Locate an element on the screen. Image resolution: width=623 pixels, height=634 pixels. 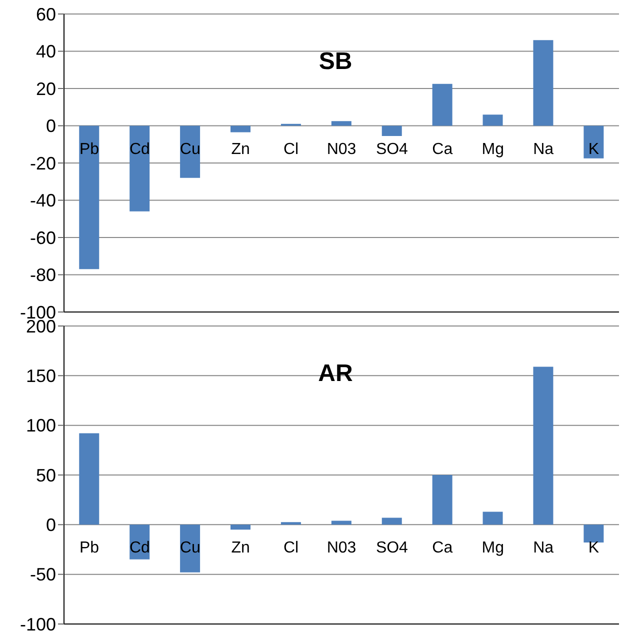
y-tick-label: 20 is located at coordinates (46, 88).